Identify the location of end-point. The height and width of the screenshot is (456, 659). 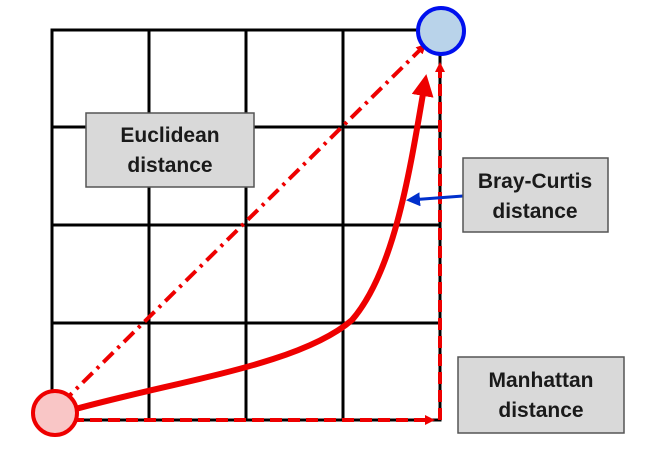
(441, 31).